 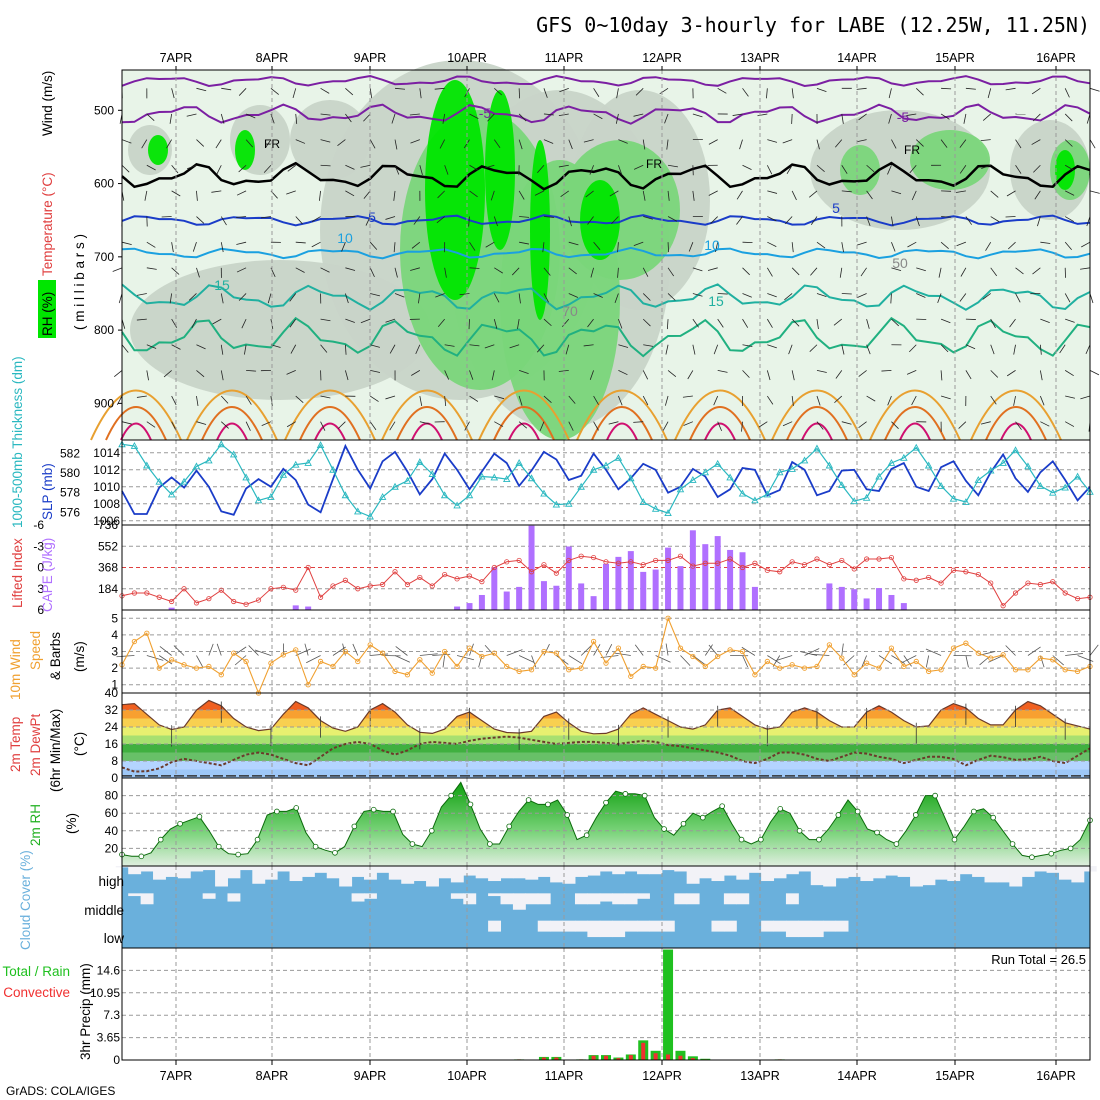 What do you see at coordinates (35, 825) in the screenshot?
I see `rh2m-label-line1: 2m RH` at bounding box center [35, 825].